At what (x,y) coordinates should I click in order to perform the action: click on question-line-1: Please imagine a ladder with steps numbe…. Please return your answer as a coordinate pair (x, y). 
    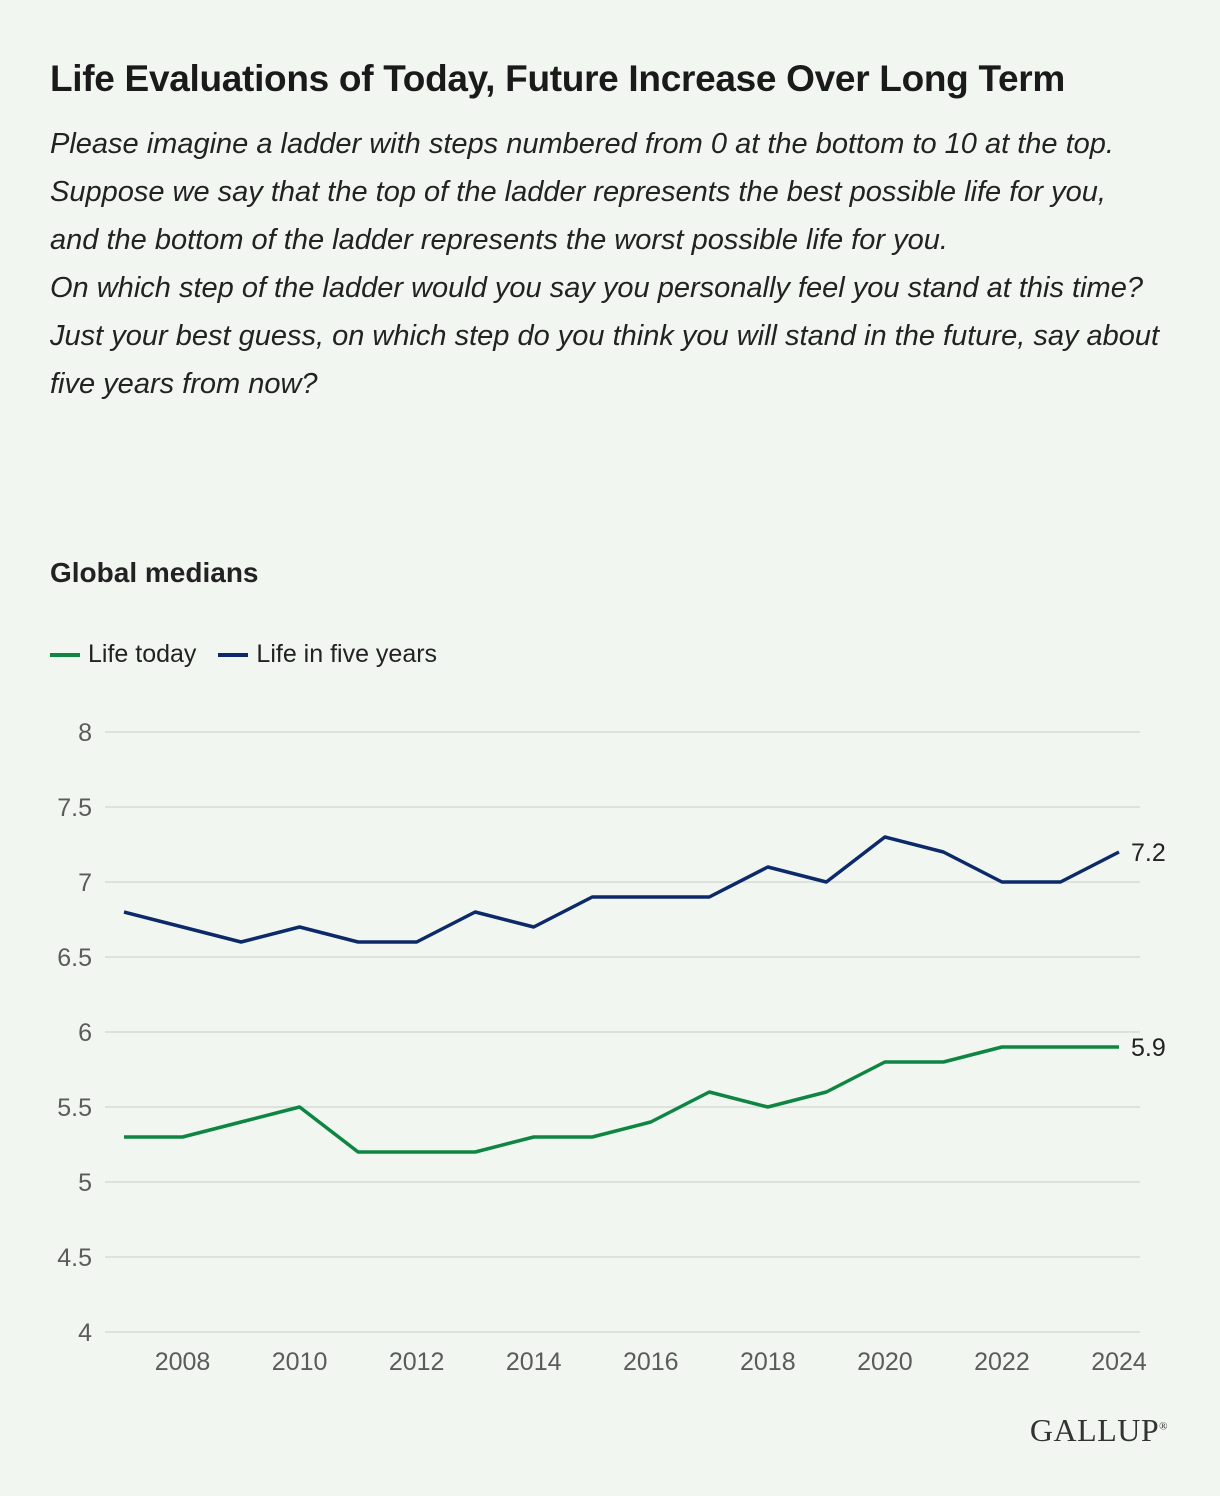
    Looking at the image, I should click on (582, 192).